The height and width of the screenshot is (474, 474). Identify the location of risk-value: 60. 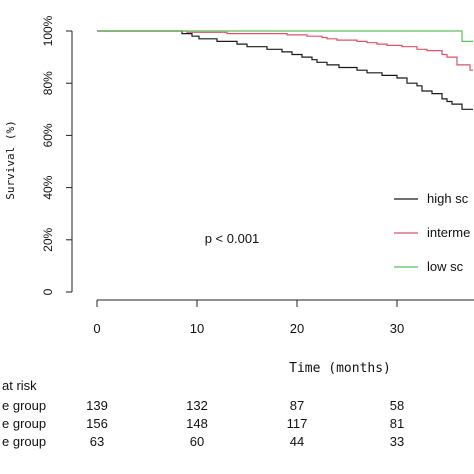
(197, 441).